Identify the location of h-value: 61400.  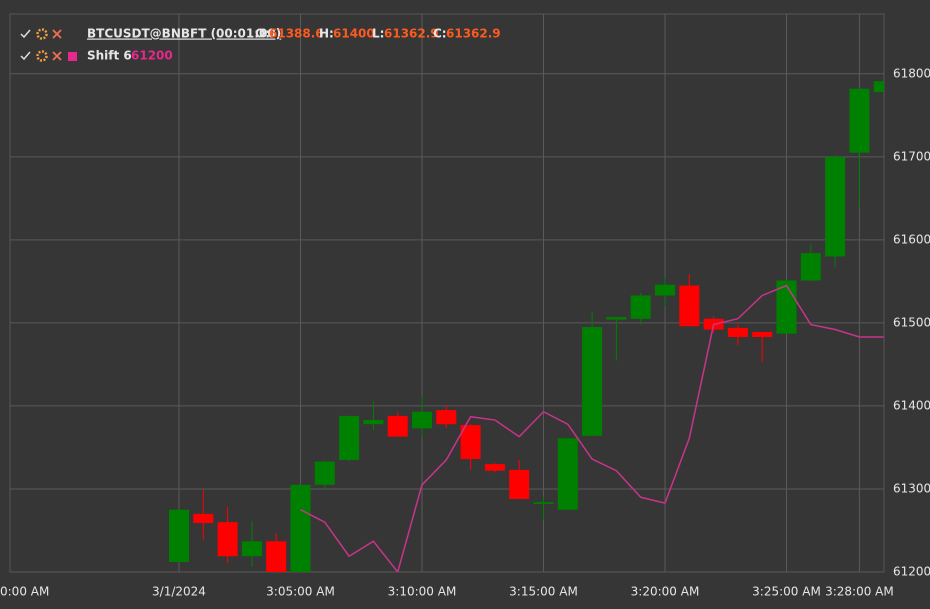
(354, 34).